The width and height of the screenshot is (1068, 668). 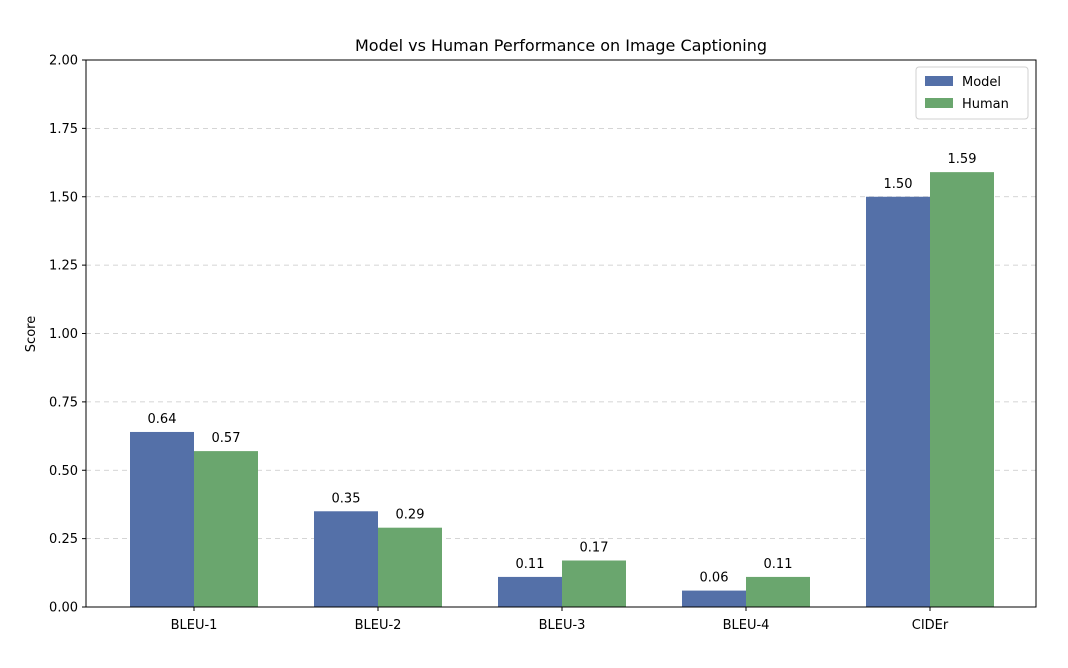 I want to click on y-tick-label: 0.75, so click(x=63, y=402).